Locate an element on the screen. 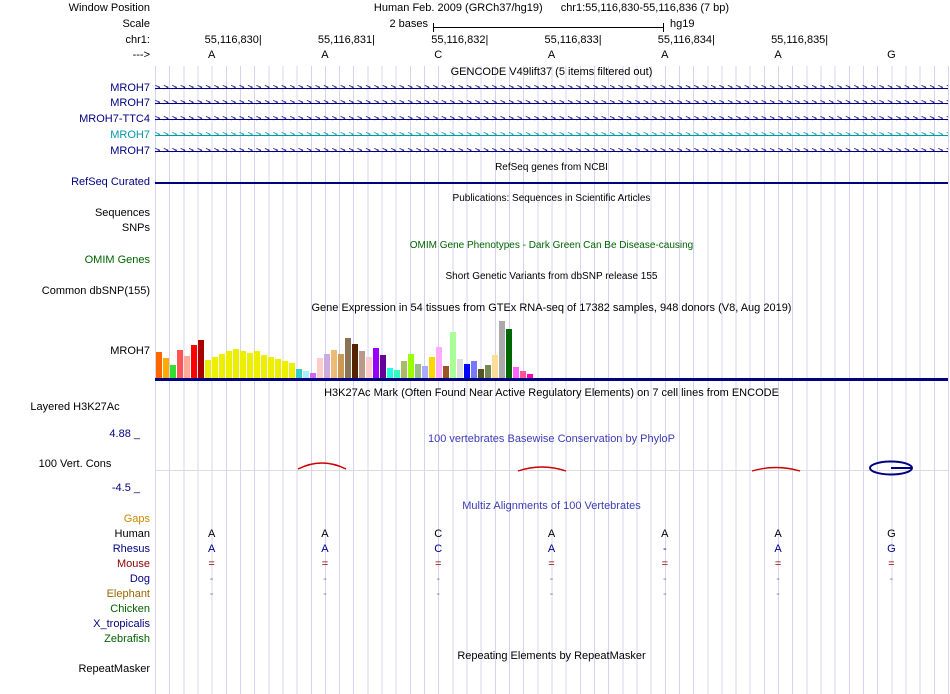 This screenshot has height=694, width=950. gtex-gene-label: MROH7 is located at coordinates (130, 351).